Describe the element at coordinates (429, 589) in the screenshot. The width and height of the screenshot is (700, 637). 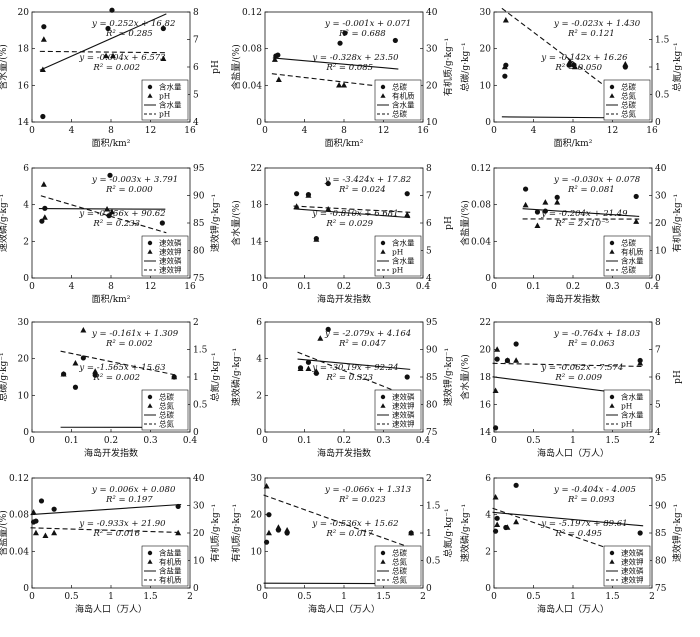
I see `y-right-tick-label: 0` at that location.